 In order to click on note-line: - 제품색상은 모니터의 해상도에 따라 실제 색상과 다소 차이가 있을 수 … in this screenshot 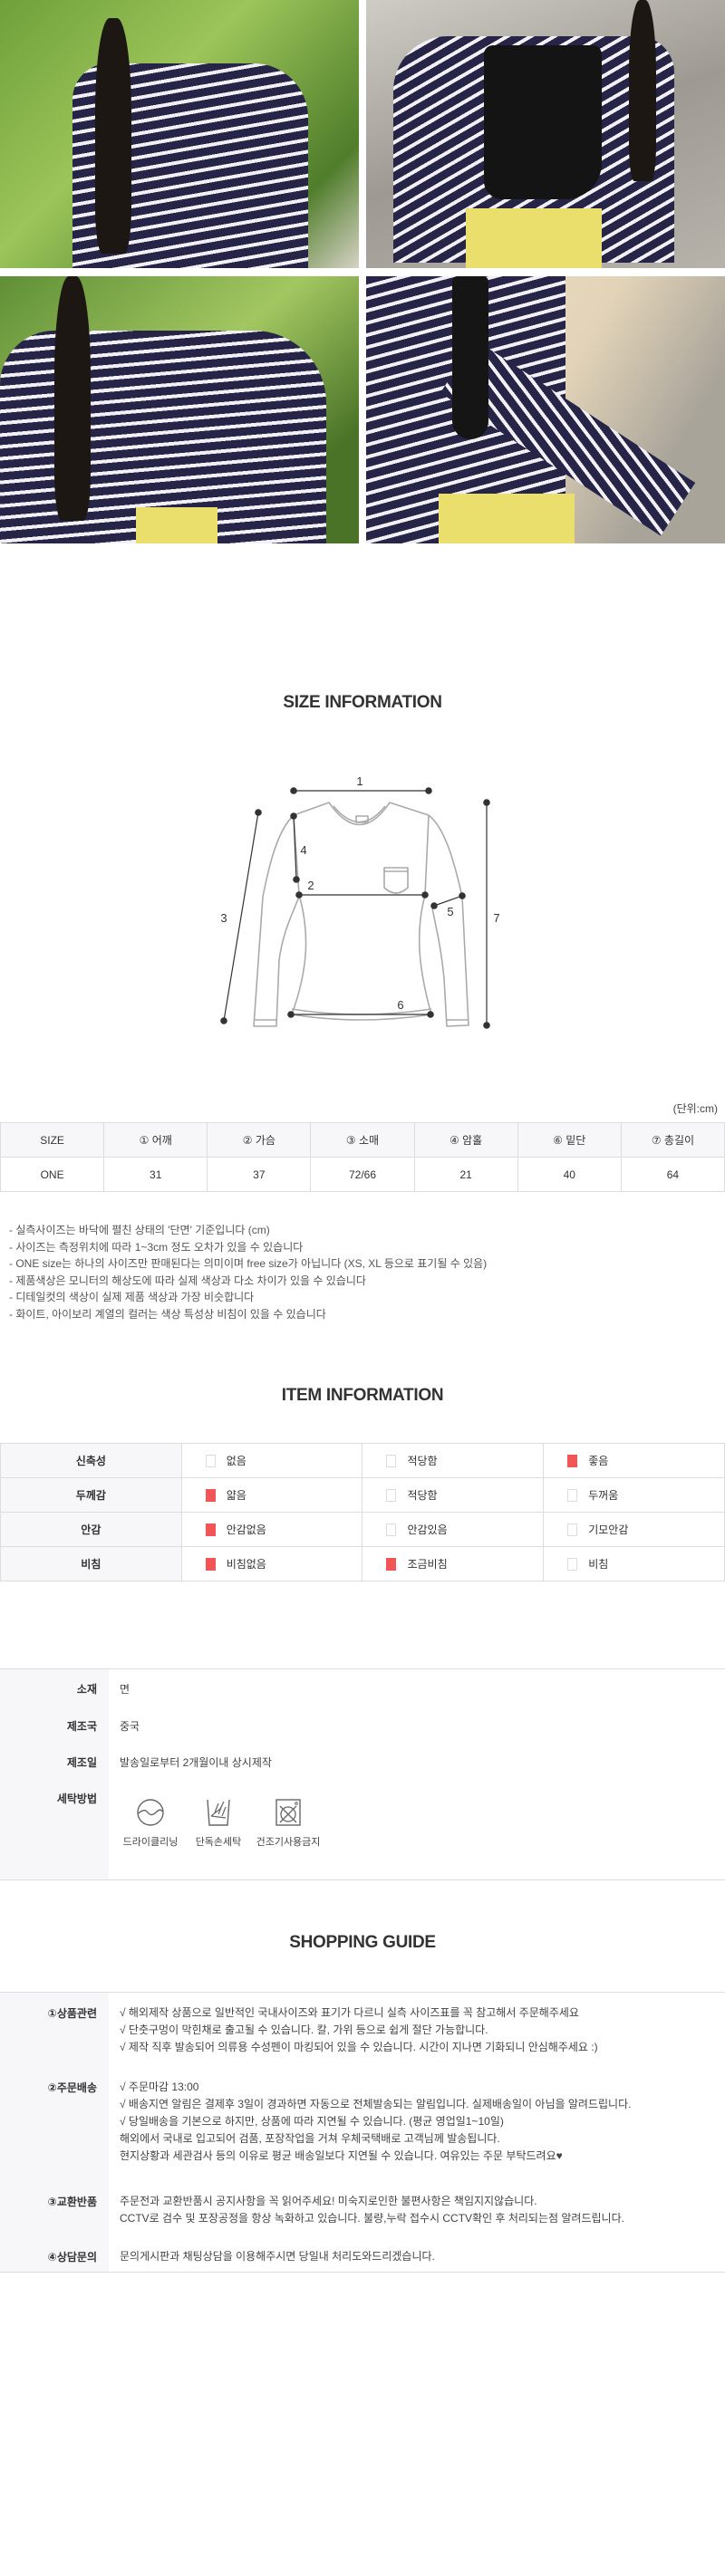, I will do `click(187, 1280)`.